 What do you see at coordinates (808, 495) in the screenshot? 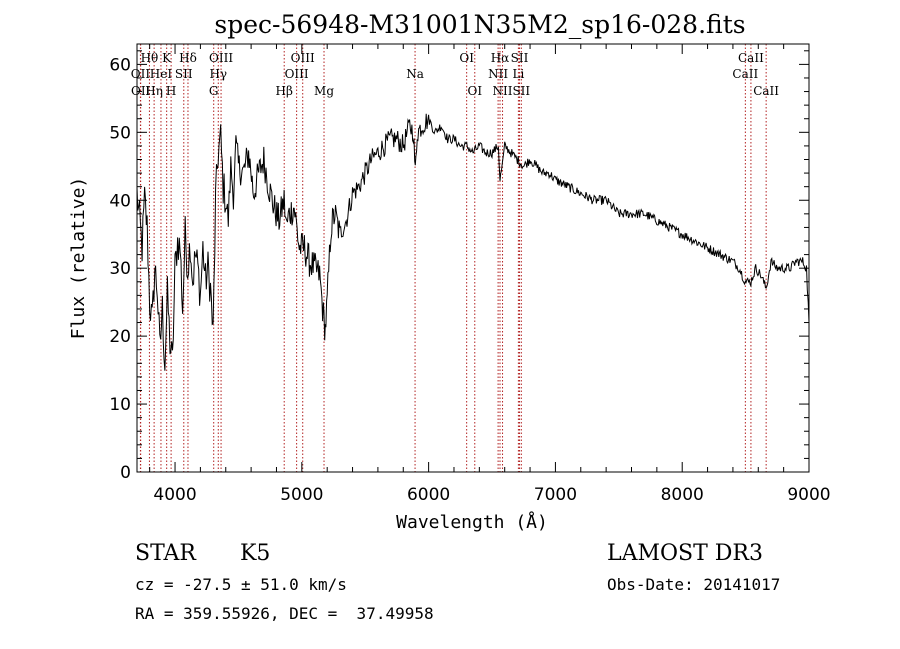
I see `x-tick-label-5: 9000` at bounding box center [808, 495].